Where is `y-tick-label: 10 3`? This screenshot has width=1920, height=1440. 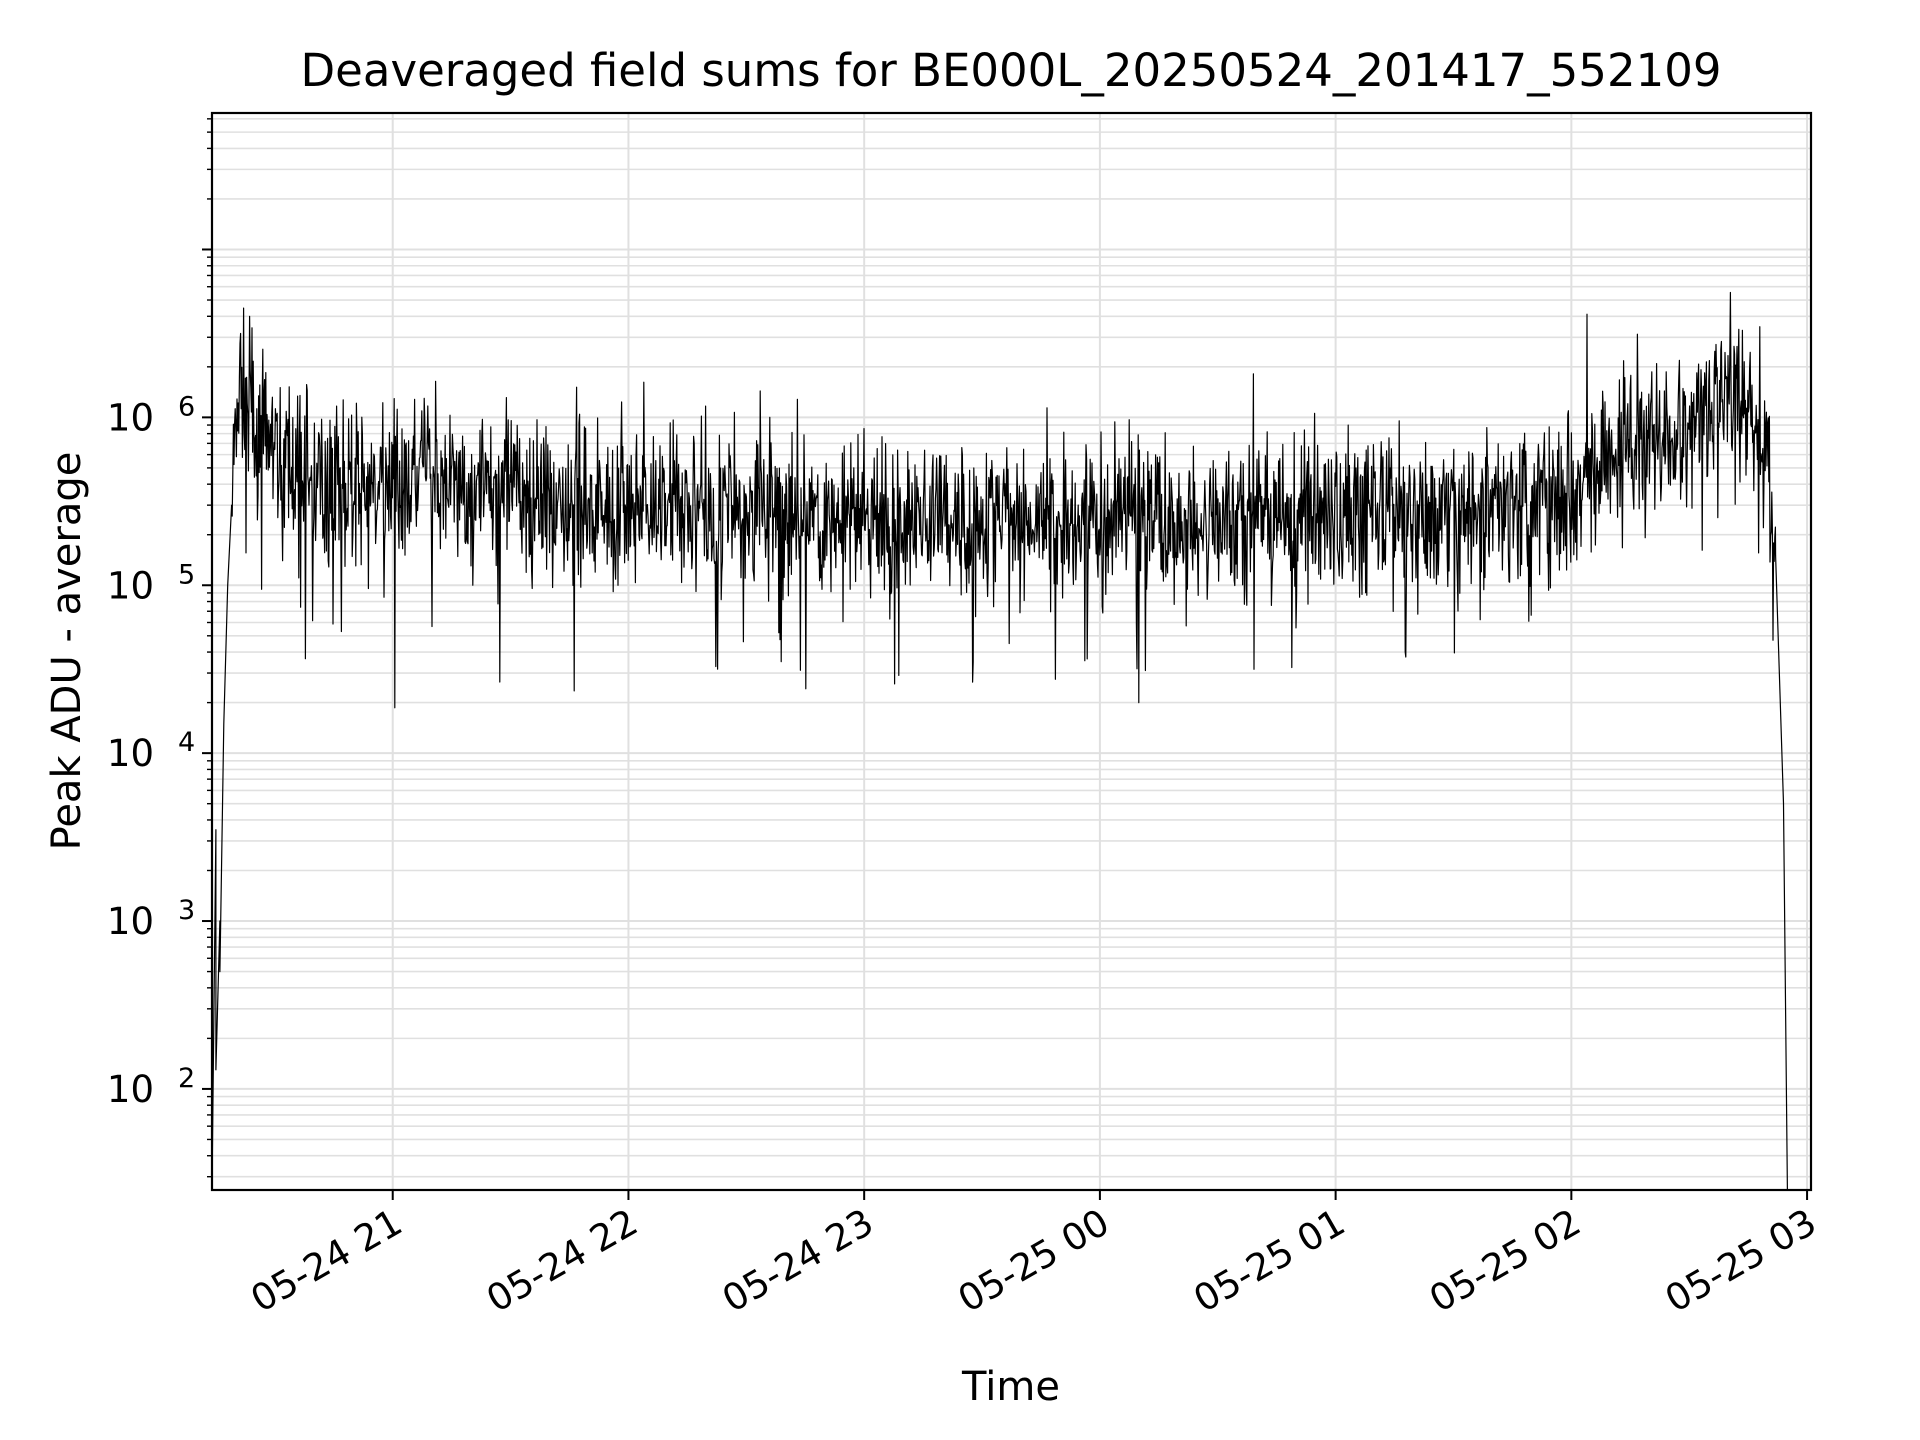 y-tick-label: 10 3 is located at coordinates (151, 919).